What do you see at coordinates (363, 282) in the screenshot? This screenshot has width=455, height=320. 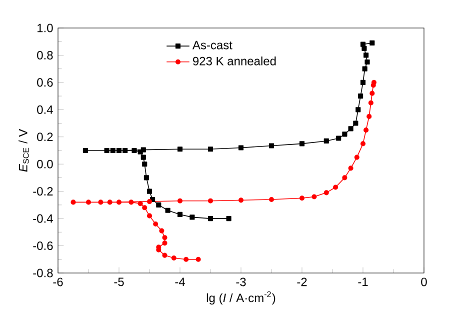 I see `x-tick-label: -1` at bounding box center [363, 282].